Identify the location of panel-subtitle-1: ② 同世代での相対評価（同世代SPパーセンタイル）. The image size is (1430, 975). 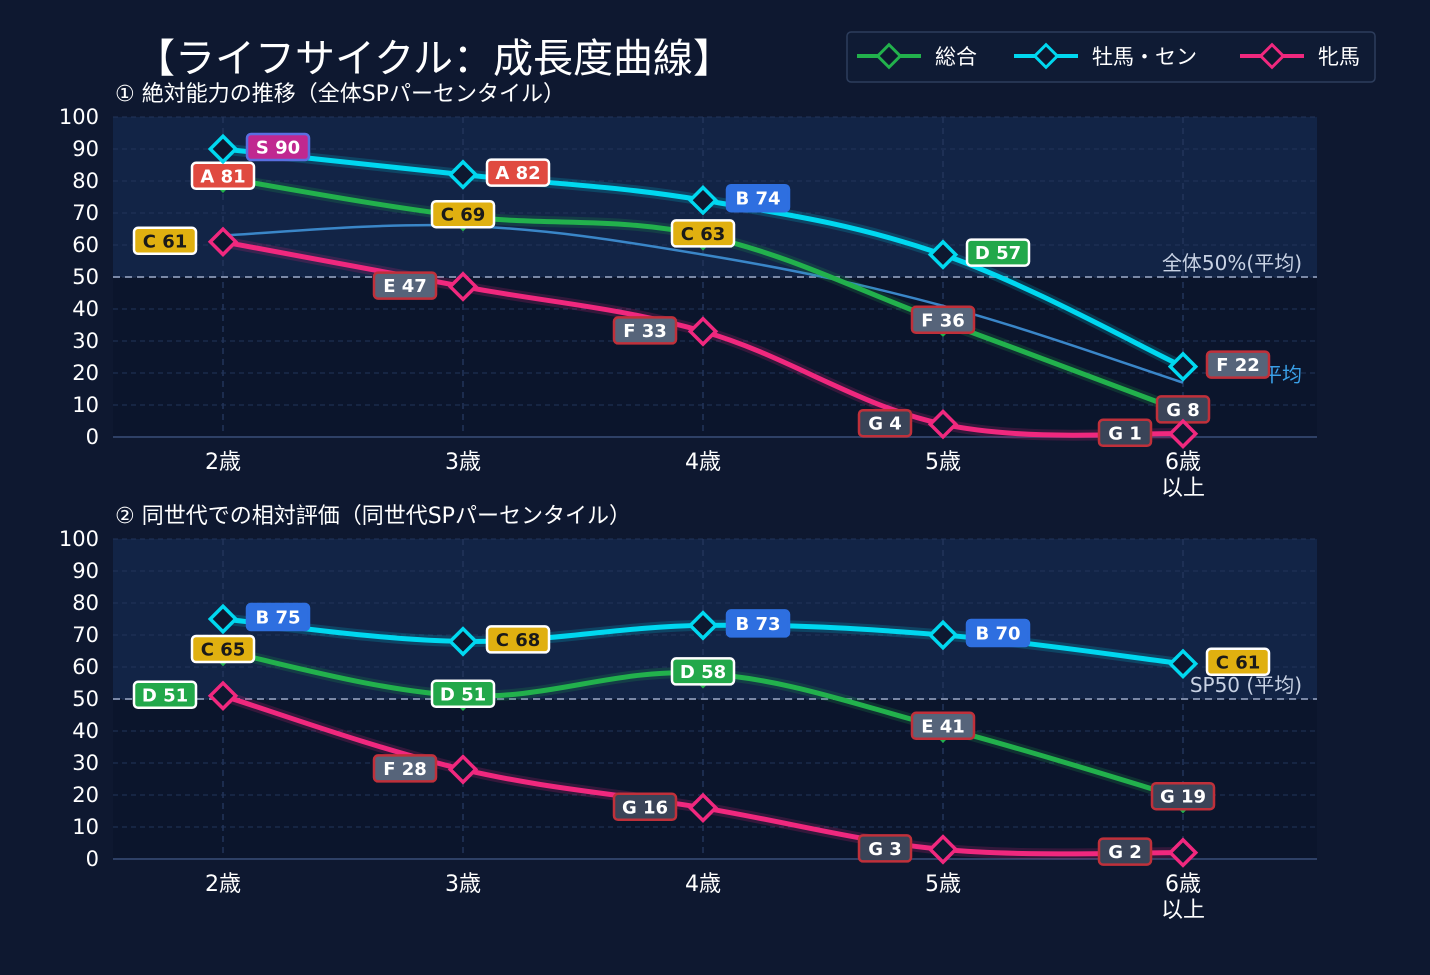
(373, 516).